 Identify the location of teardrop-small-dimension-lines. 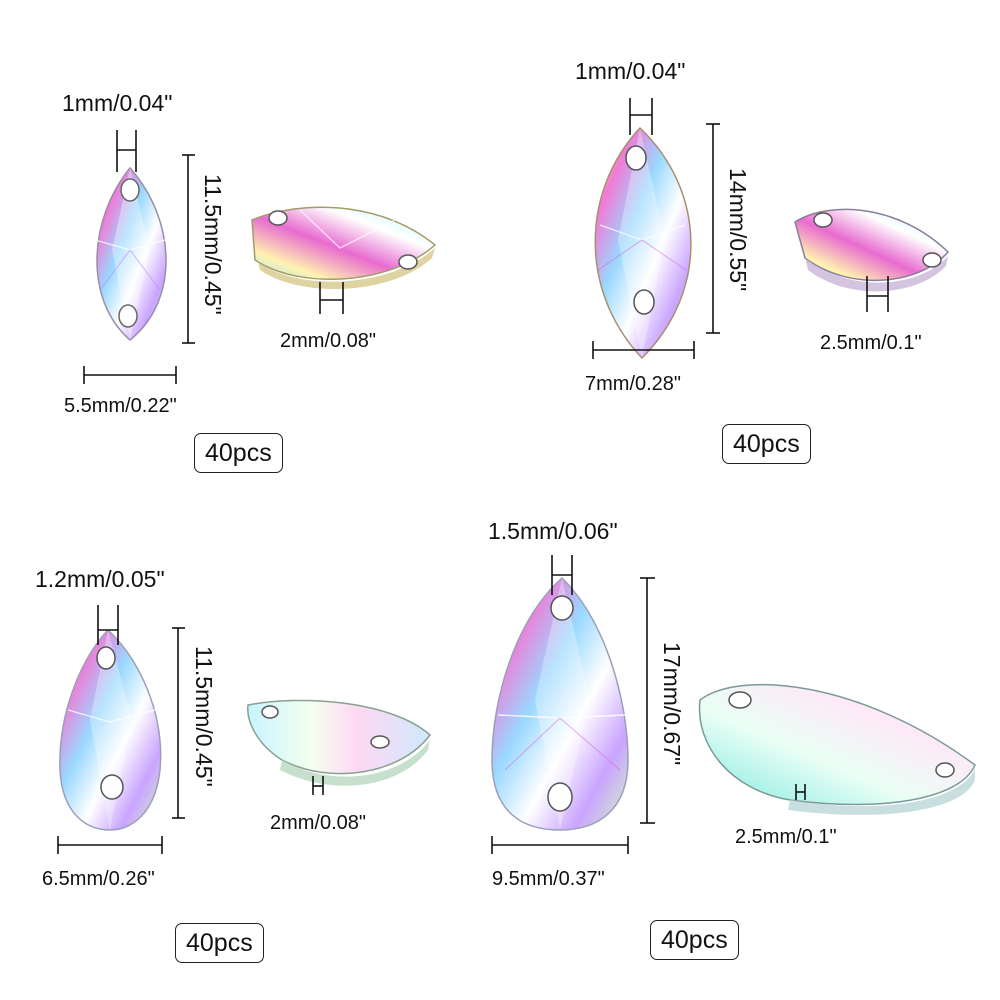
(190, 729).